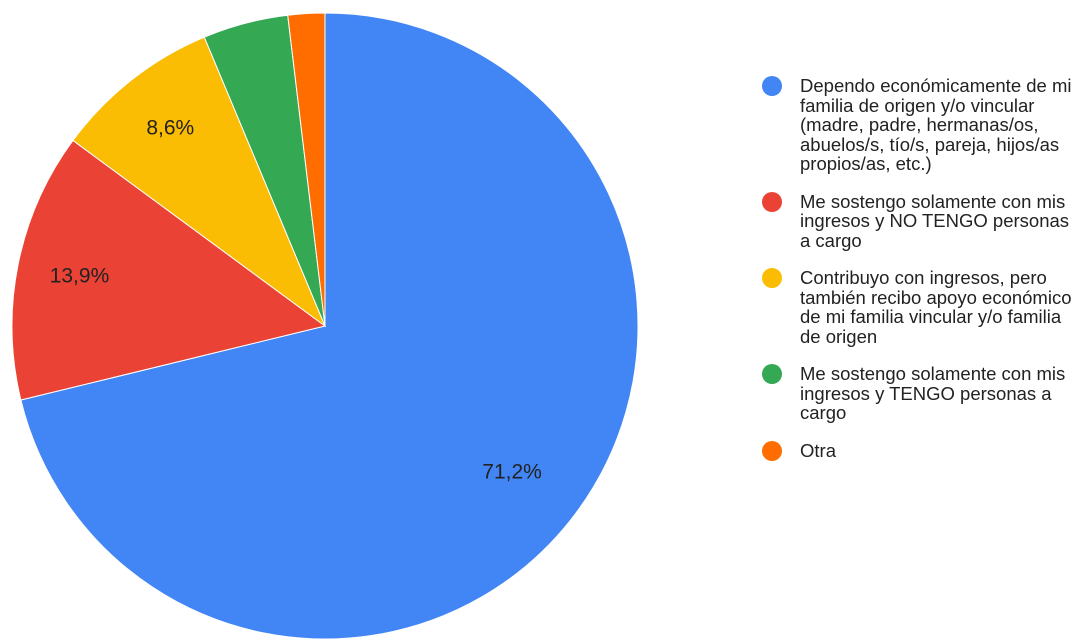  What do you see at coordinates (512, 472) in the screenshot?
I see `data-label: 71,2%` at bounding box center [512, 472].